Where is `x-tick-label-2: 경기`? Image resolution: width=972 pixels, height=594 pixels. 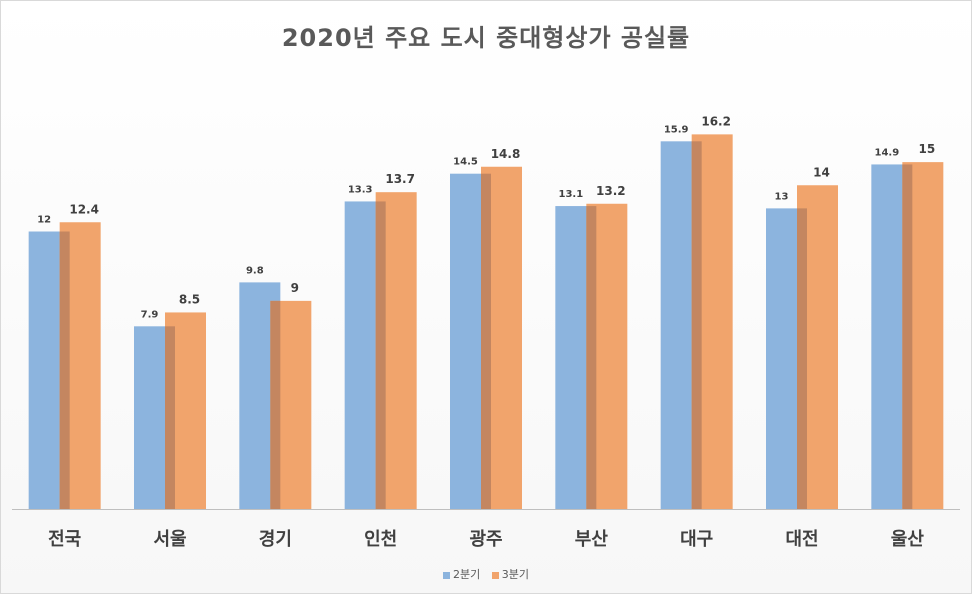 x-tick-label-2: 경기 is located at coordinates (275, 539).